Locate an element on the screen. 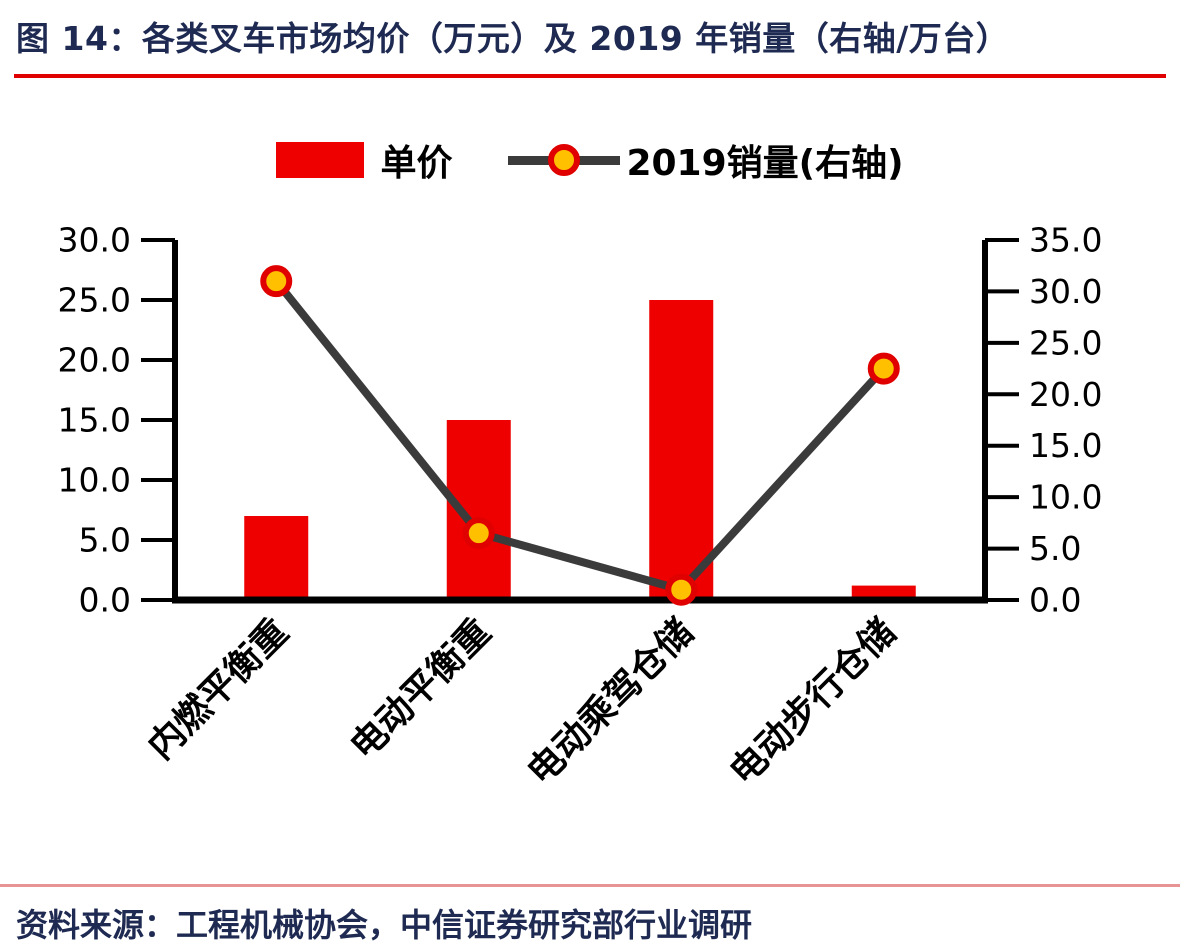  right-axis-tick-label: 35.0 is located at coordinates (1065, 240).